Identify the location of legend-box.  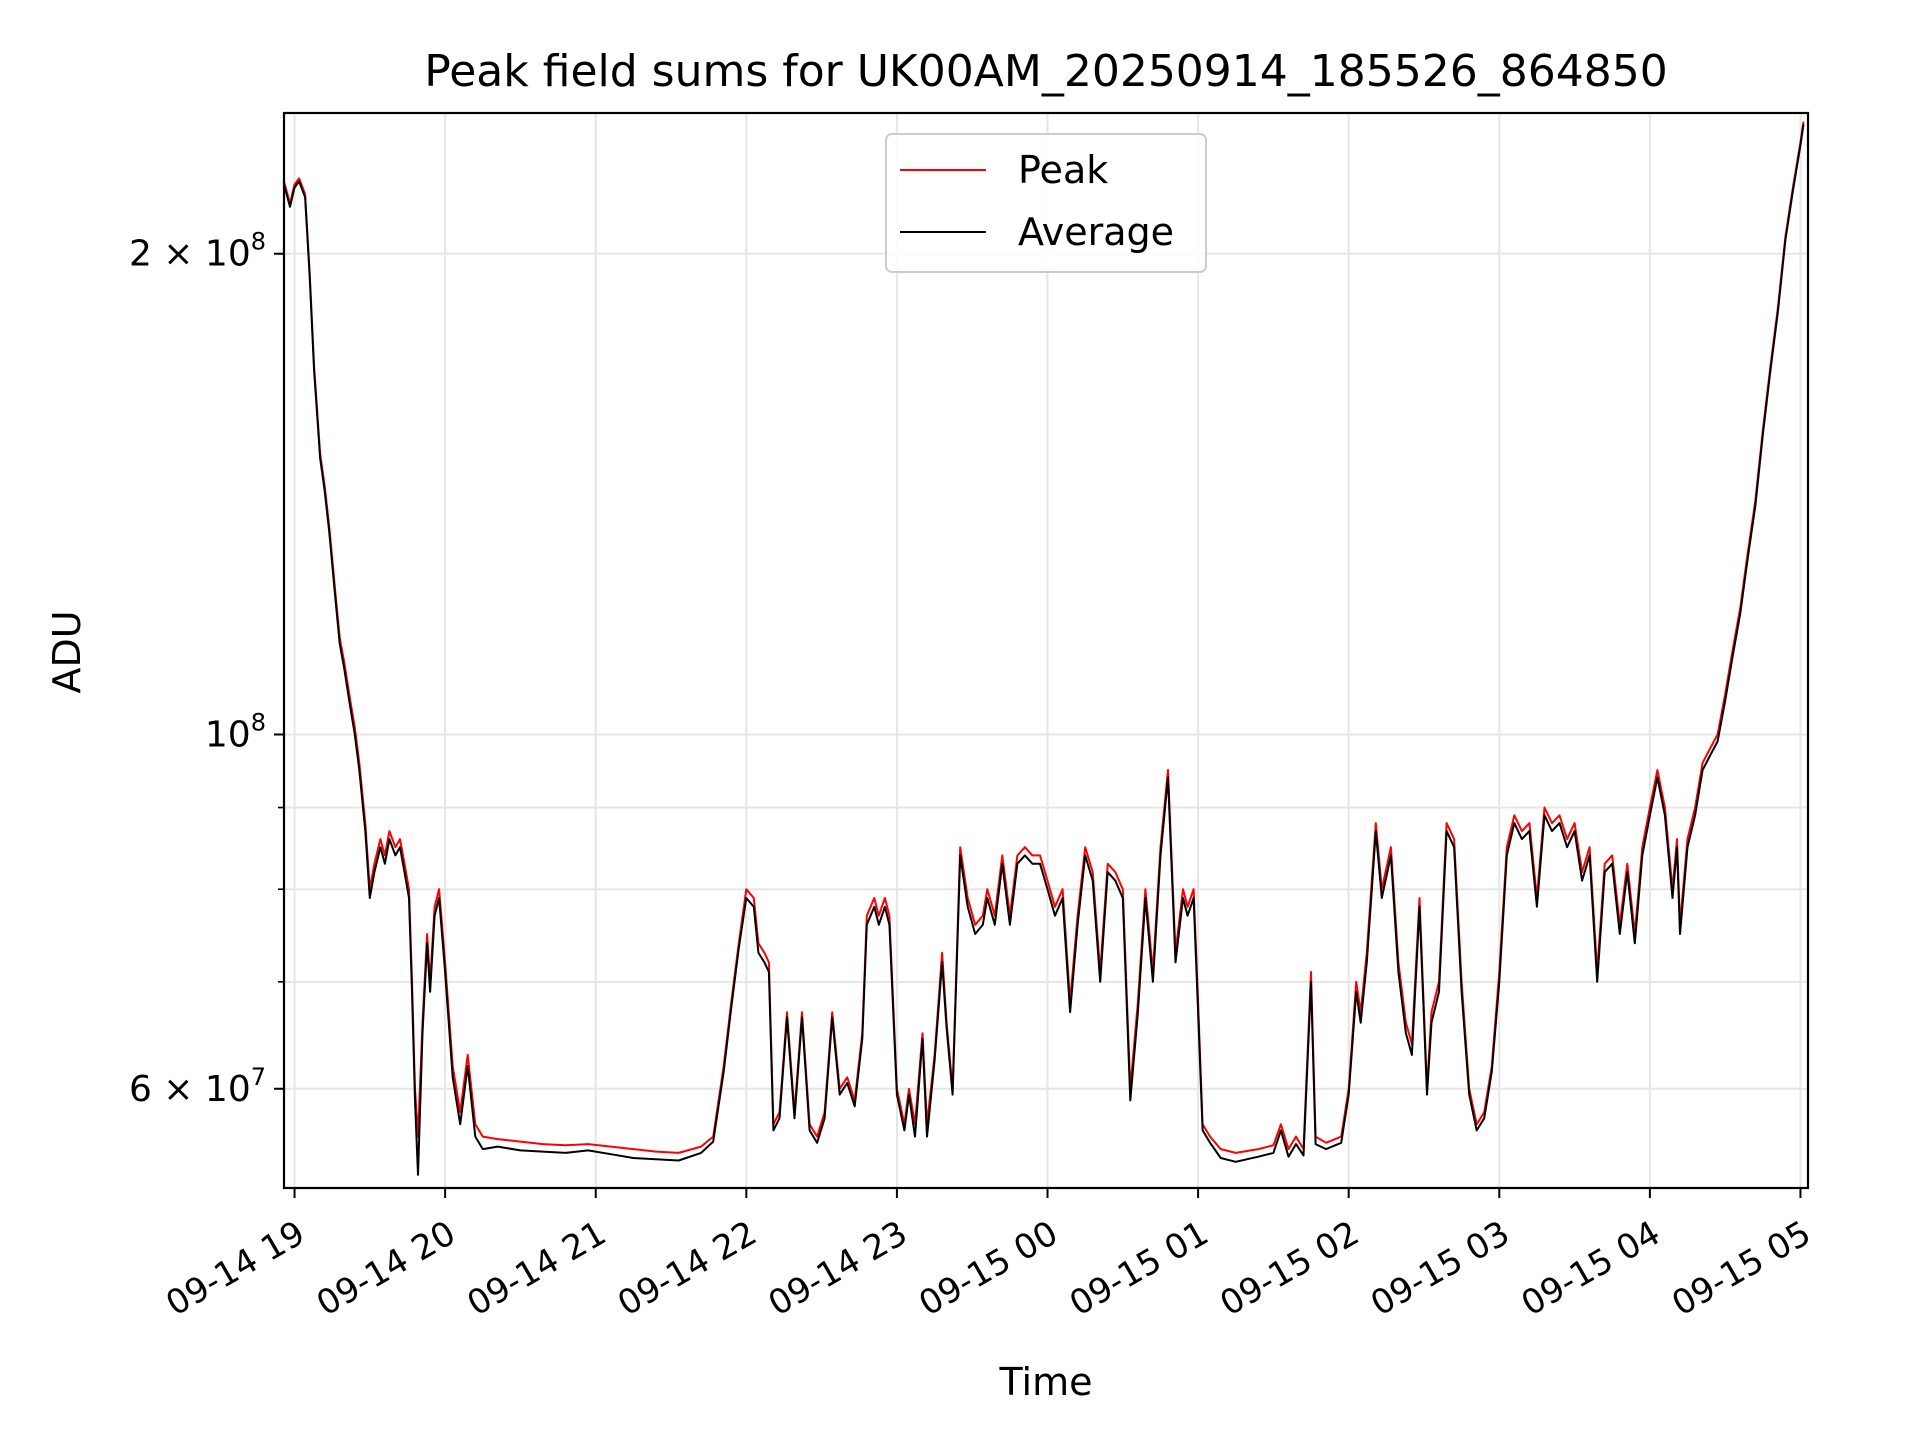
(1046, 203).